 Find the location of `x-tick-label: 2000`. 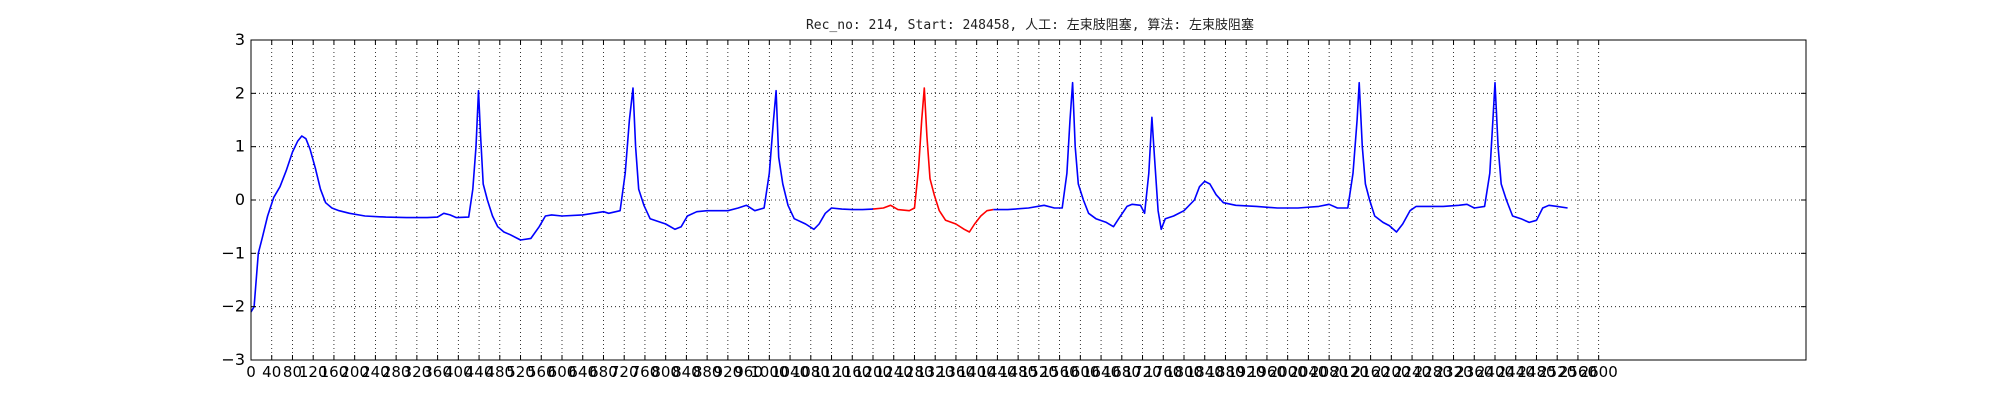

x-tick-label: 2000 is located at coordinates (1288, 372).